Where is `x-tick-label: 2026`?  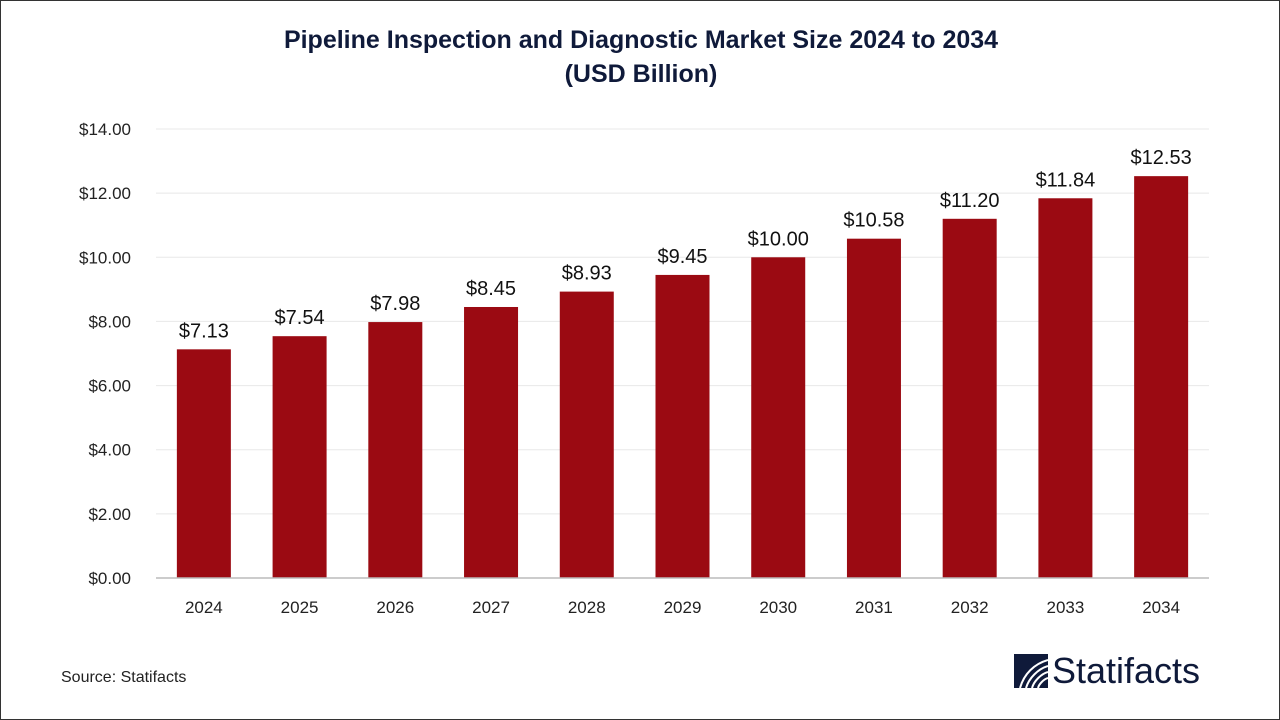 x-tick-label: 2026 is located at coordinates (395, 607).